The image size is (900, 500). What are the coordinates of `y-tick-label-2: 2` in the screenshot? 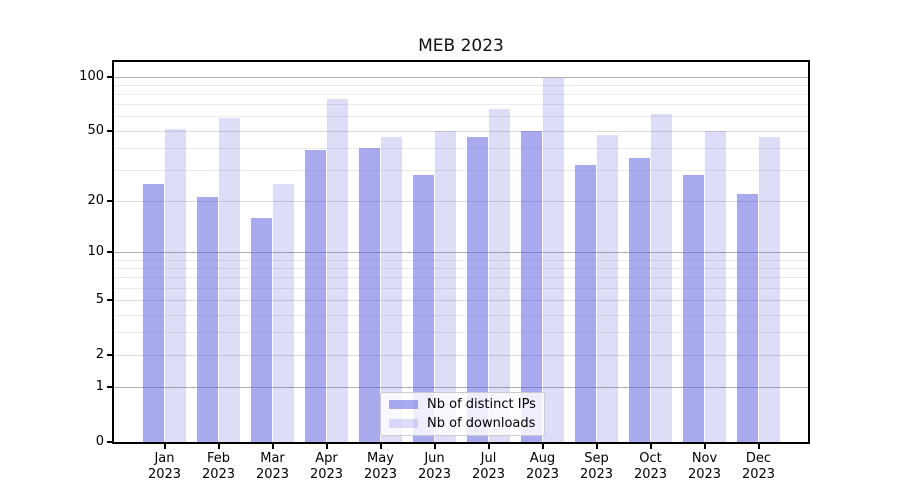 It's located at (99, 354).